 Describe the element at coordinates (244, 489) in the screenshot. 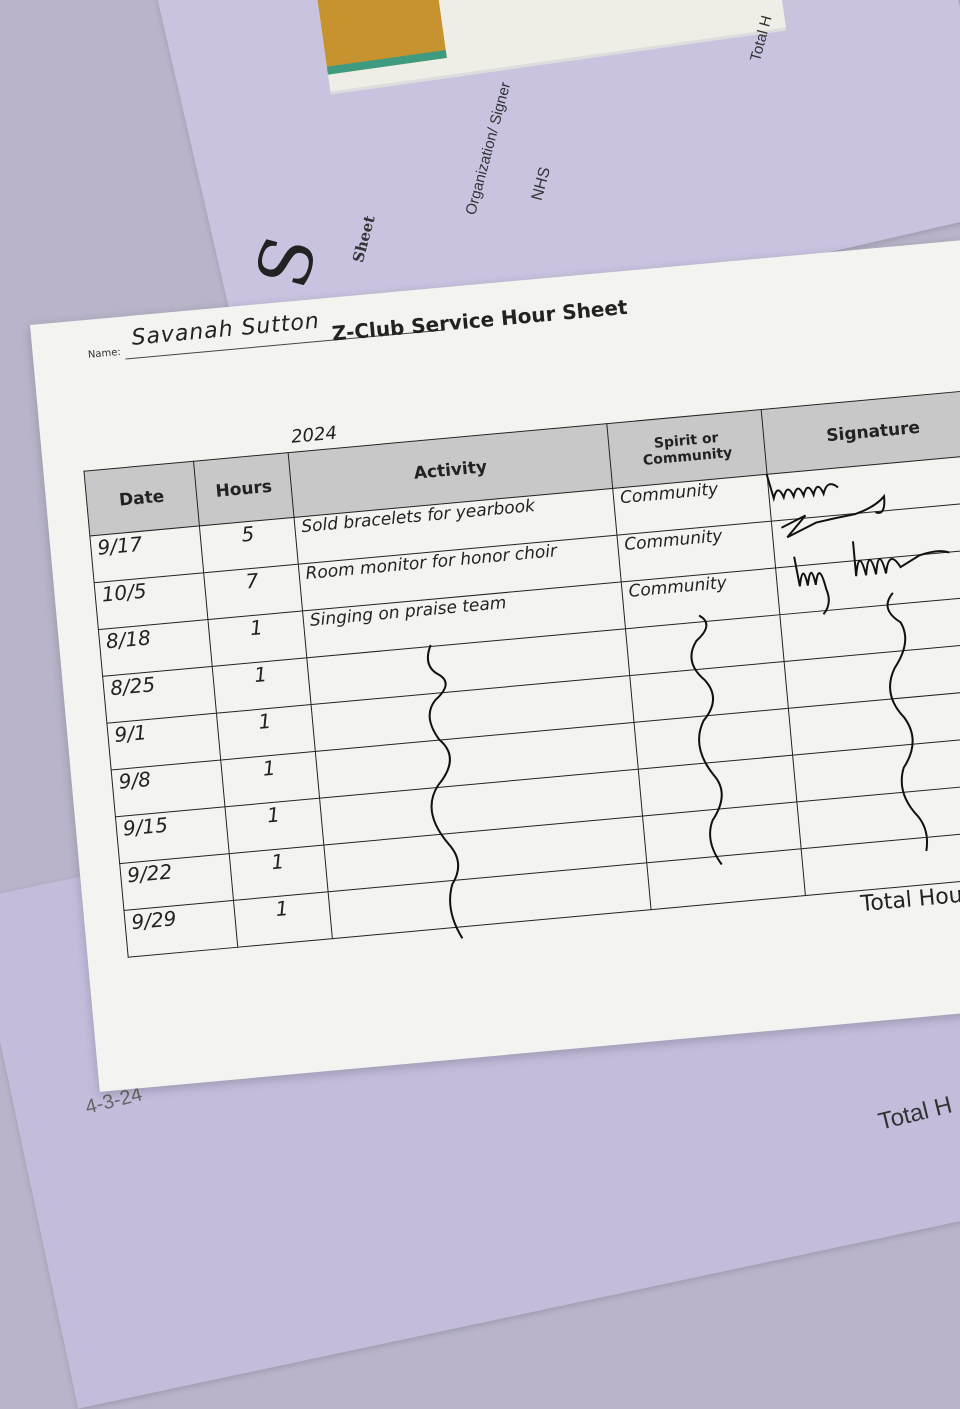

I see `col-hours: Hours` at that location.